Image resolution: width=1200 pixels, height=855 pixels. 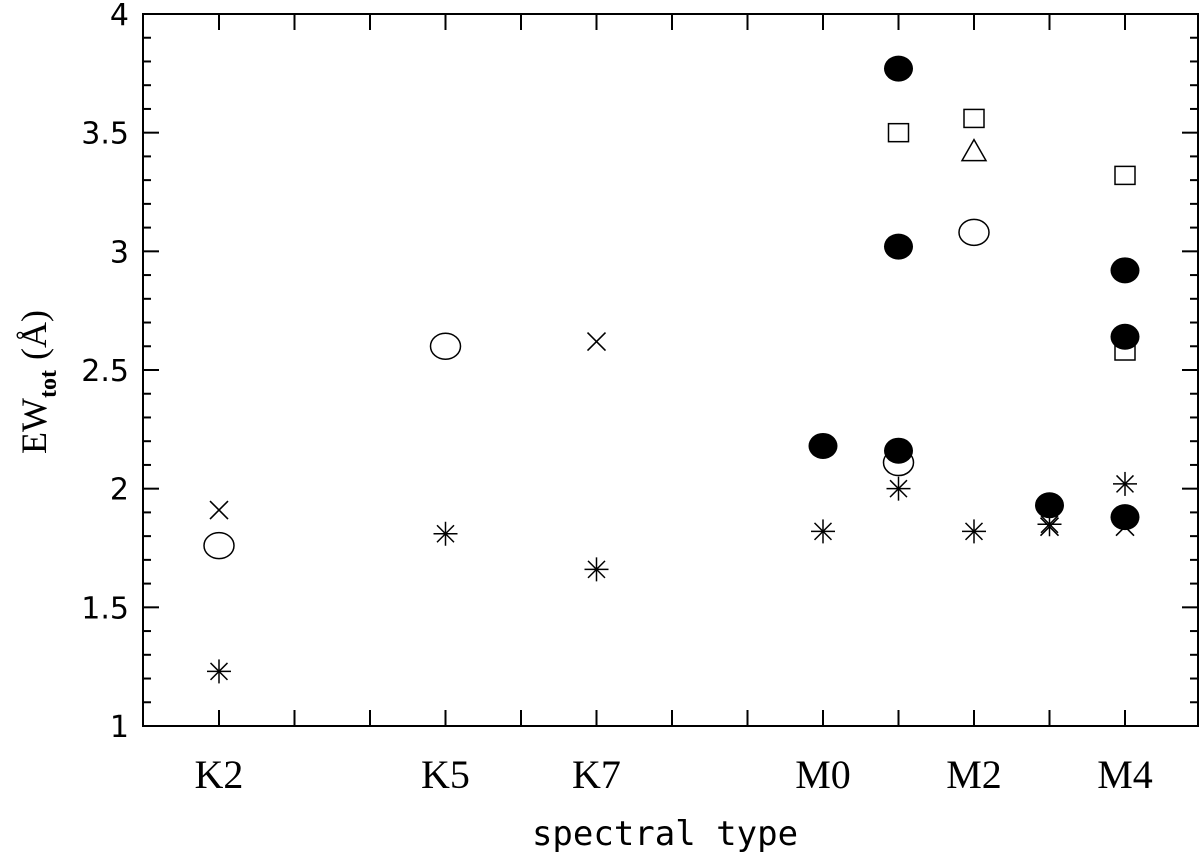 I want to click on y-tick-label: 3, so click(x=119, y=252).